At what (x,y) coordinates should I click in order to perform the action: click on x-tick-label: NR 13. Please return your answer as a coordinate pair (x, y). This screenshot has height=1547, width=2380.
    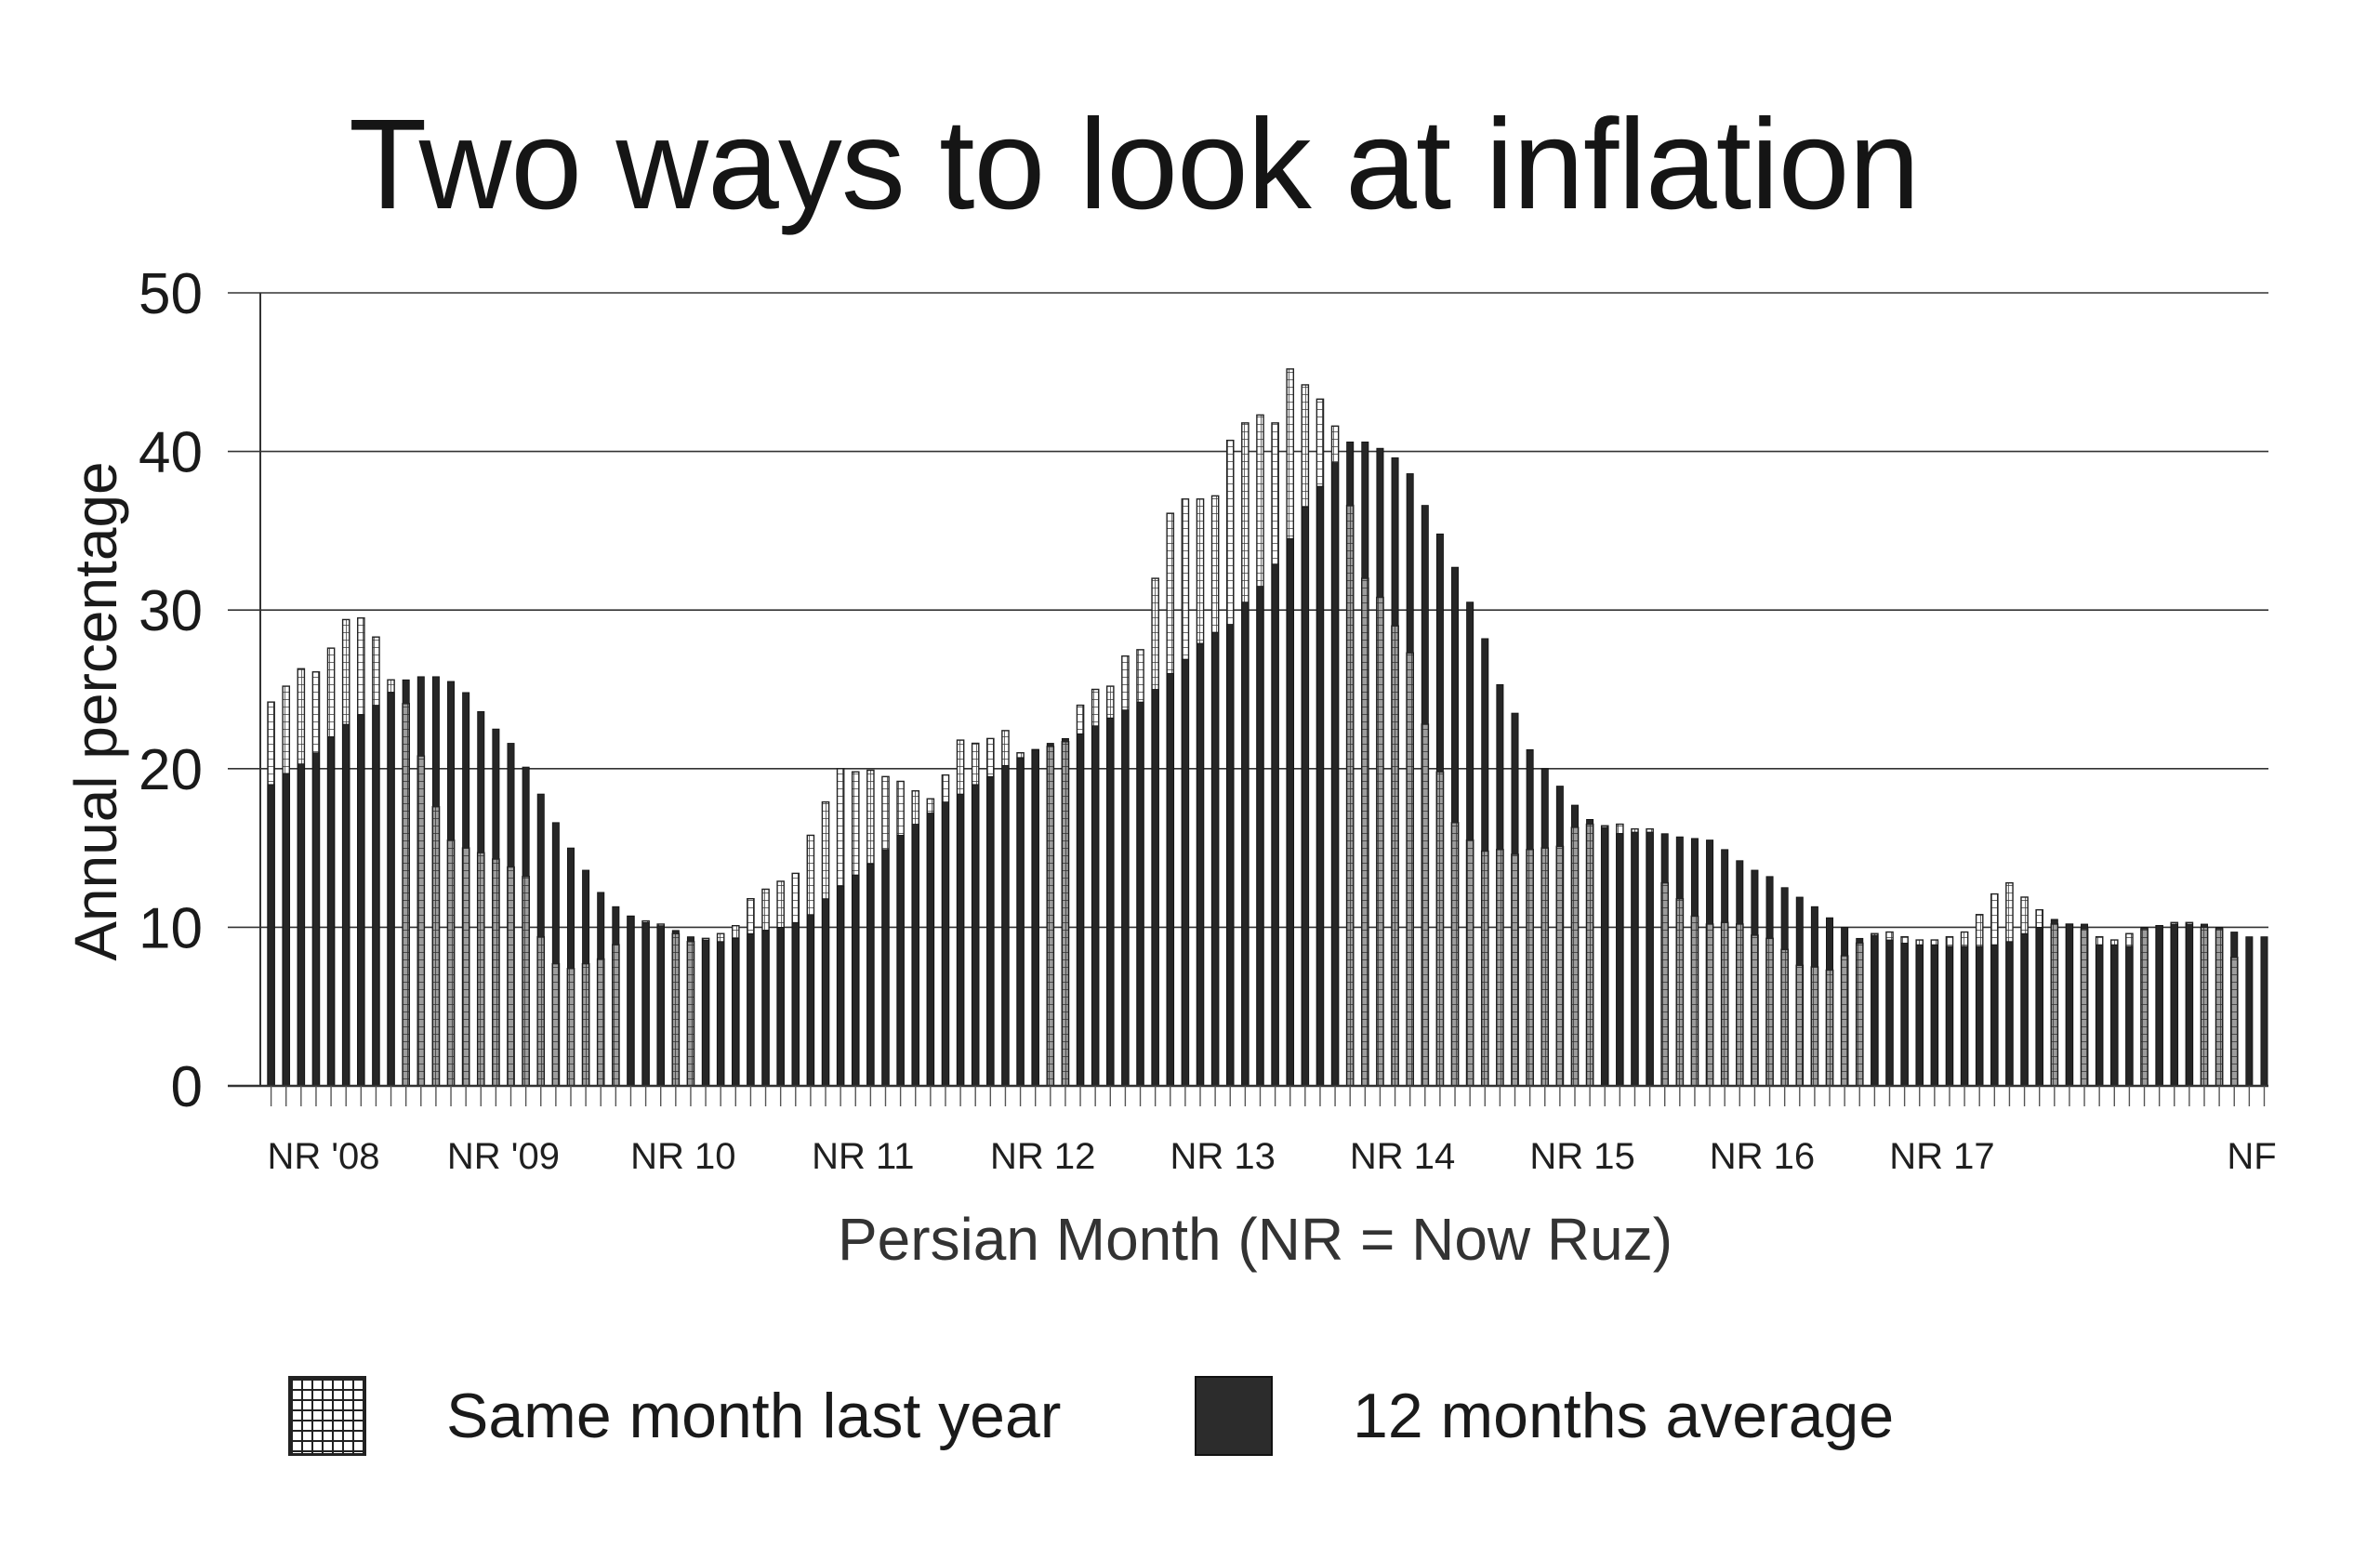
    Looking at the image, I should click on (1222, 1156).